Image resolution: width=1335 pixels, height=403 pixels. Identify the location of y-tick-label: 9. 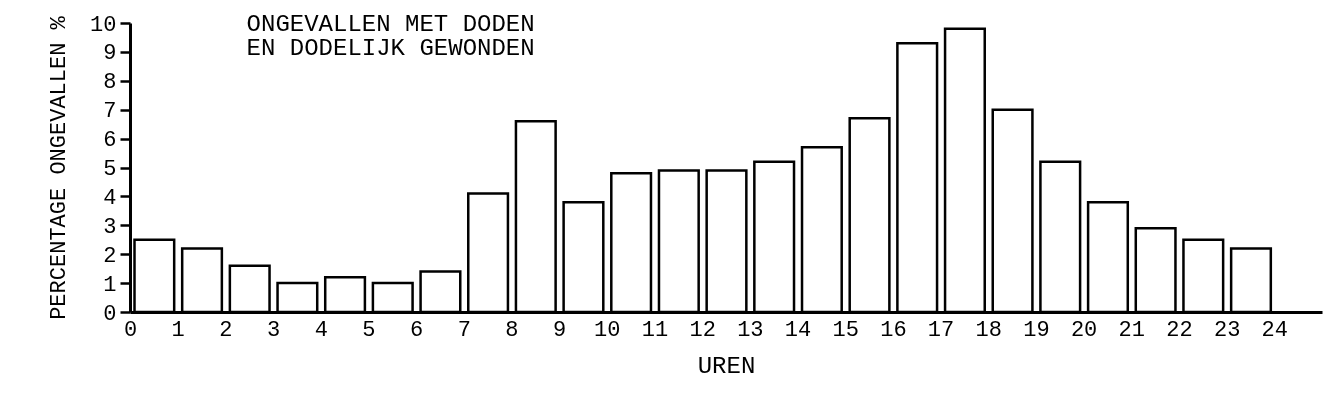
(110, 54).